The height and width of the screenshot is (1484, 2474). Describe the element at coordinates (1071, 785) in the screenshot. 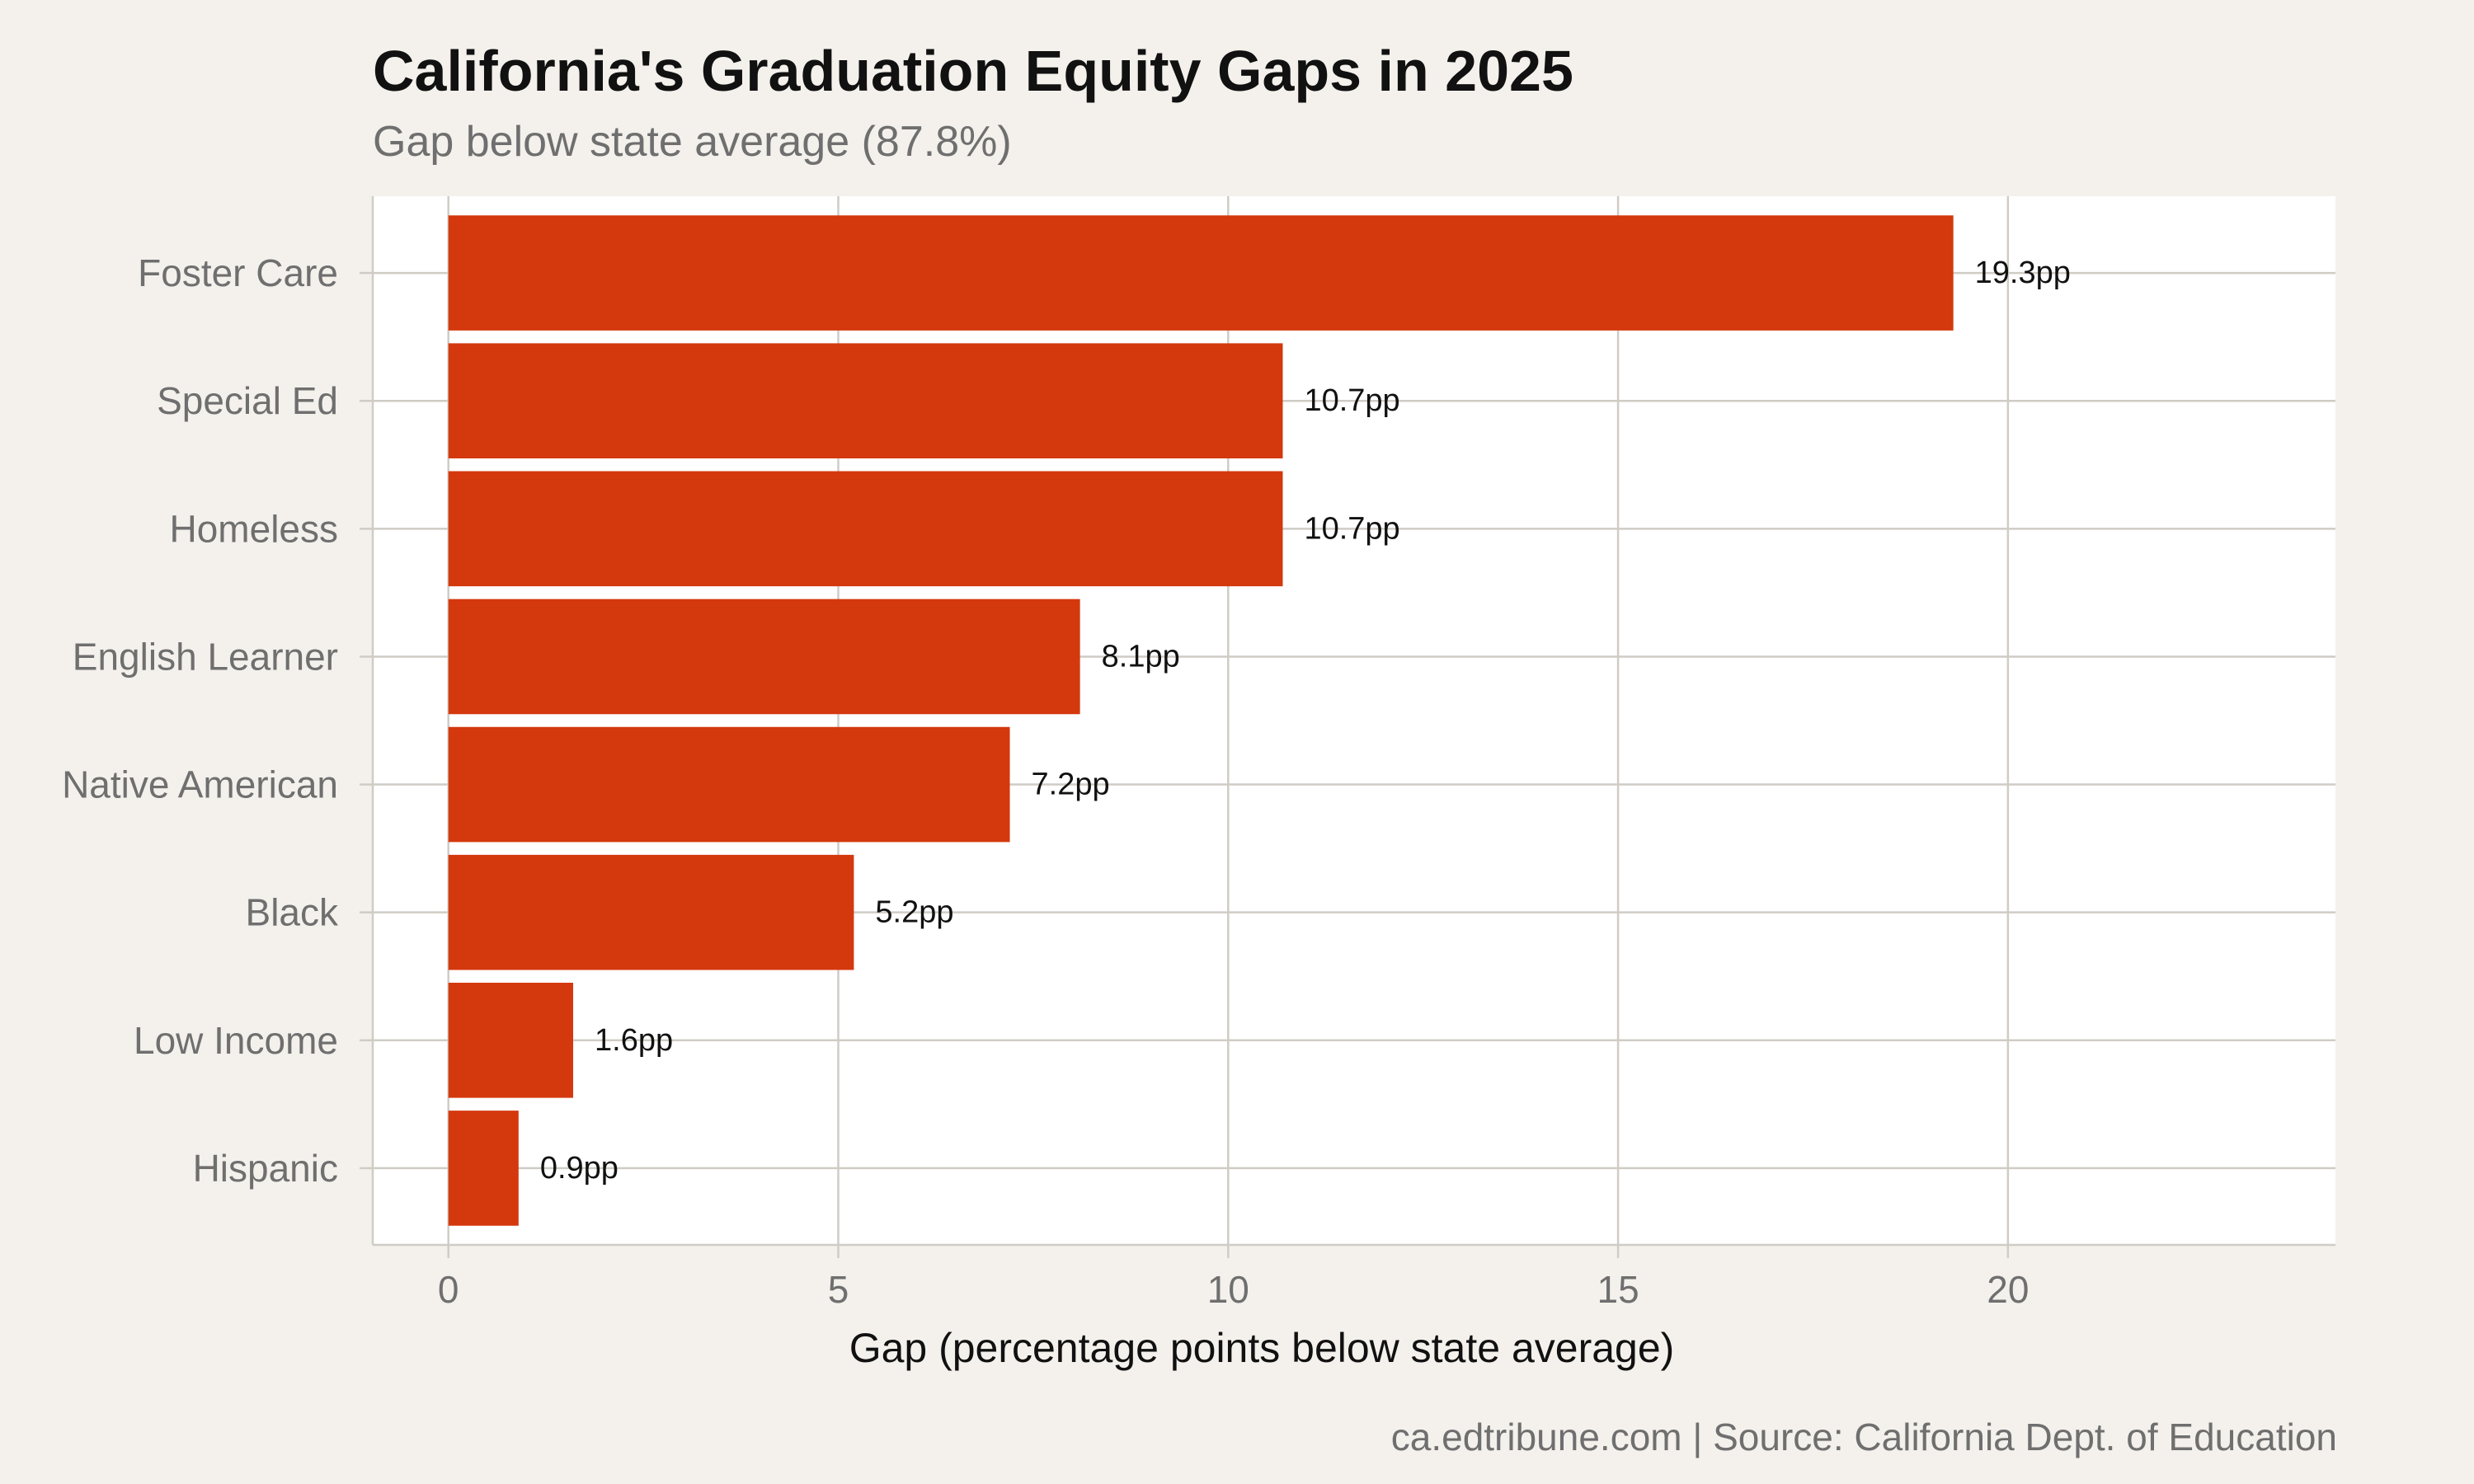

I see `bar-value-label: 7.2pp` at that location.